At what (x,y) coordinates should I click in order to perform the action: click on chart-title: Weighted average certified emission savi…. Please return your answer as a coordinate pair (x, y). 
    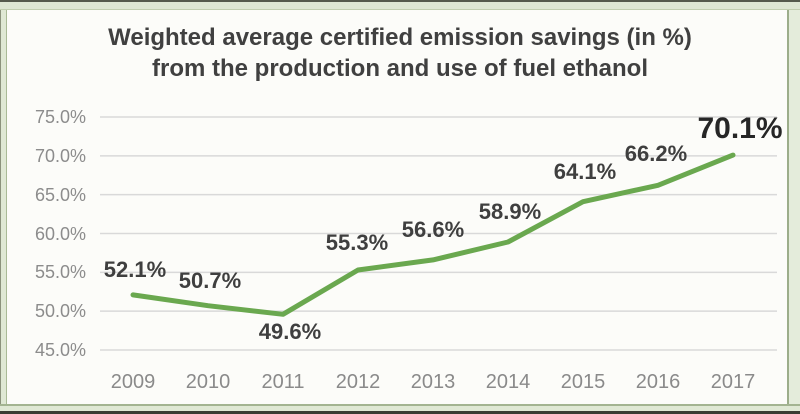
    Looking at the image, I should click on (400, 53).